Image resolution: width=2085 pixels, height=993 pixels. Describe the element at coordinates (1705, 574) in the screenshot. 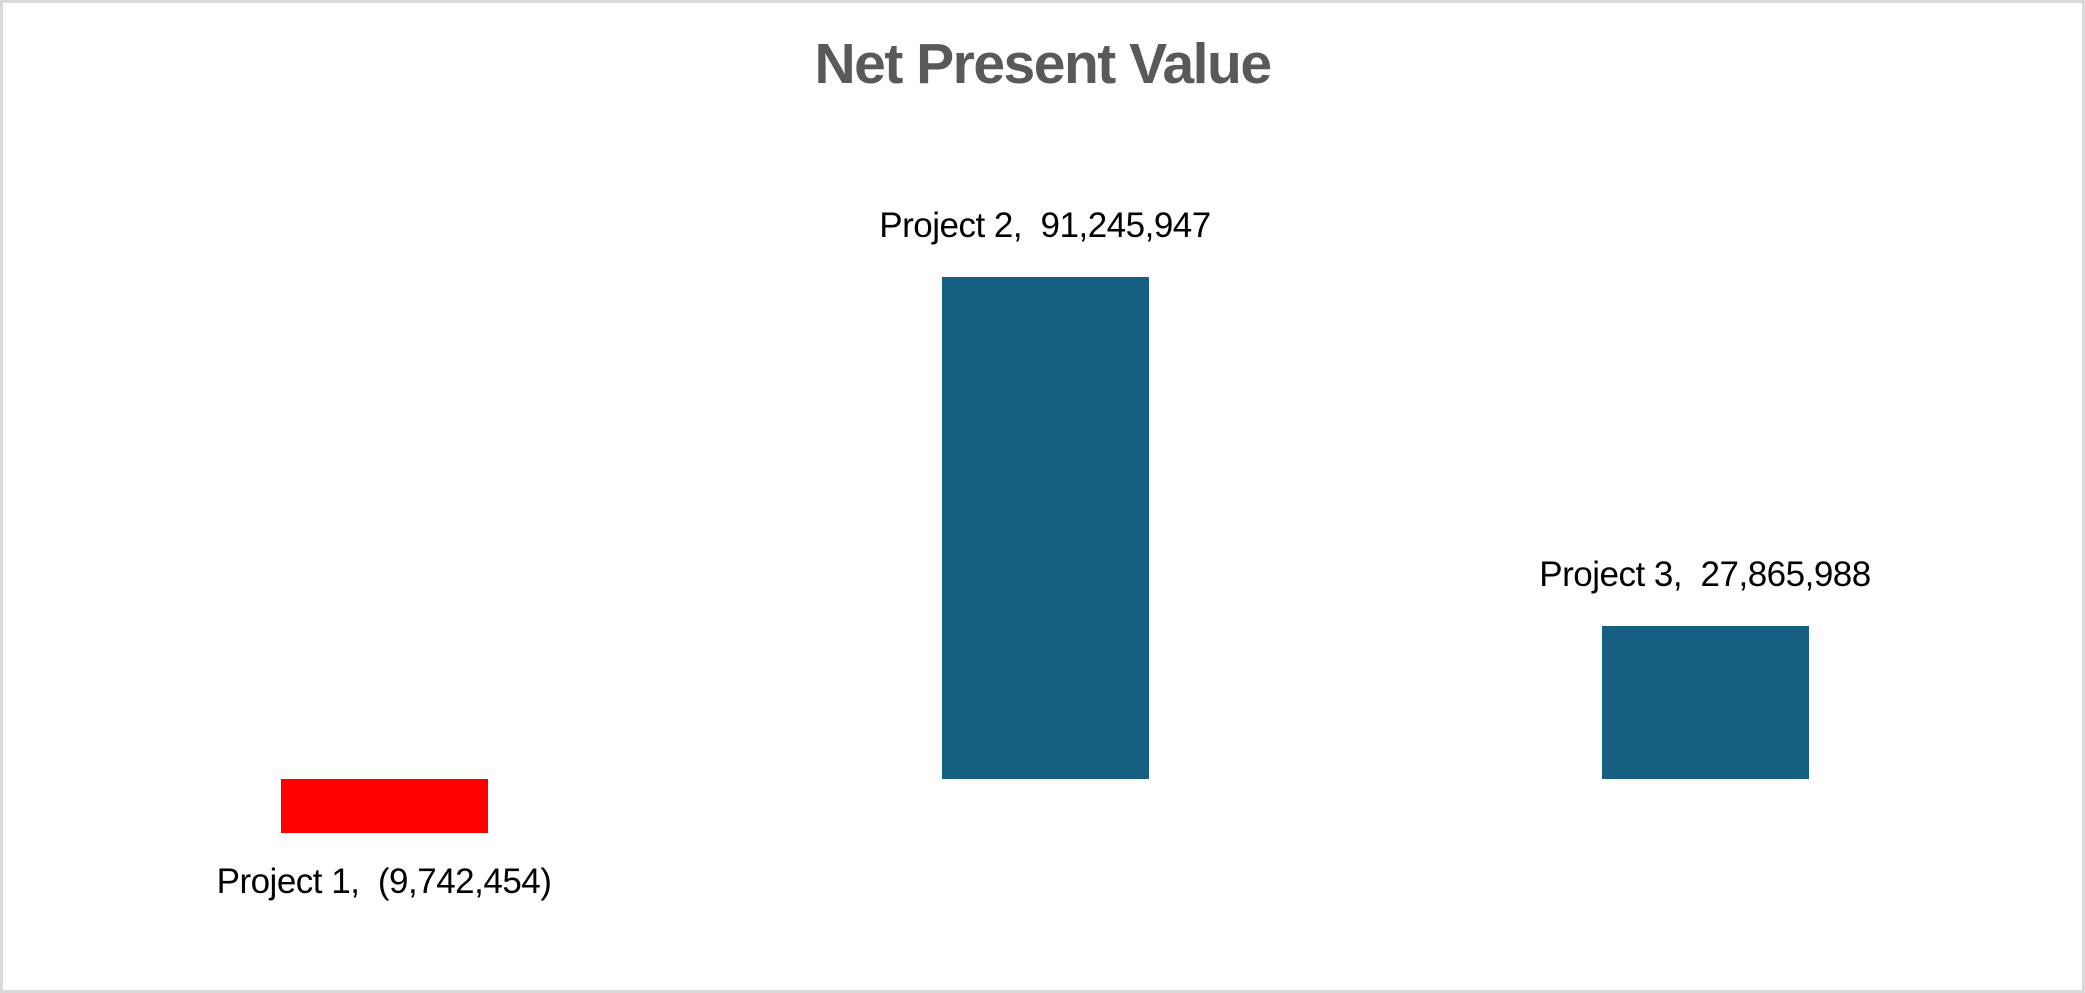

I see `bar-label: Project 3, 27,865,988` at that location.